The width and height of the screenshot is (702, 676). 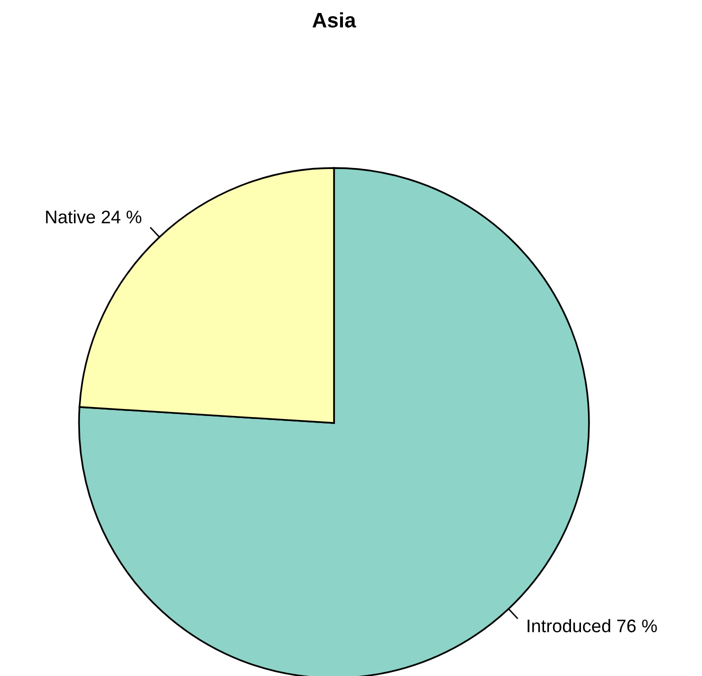 What do you see at coordinates (334, 20) in the screenshot?
I see `chart-title: Asia` at bounding box center [334, 20].